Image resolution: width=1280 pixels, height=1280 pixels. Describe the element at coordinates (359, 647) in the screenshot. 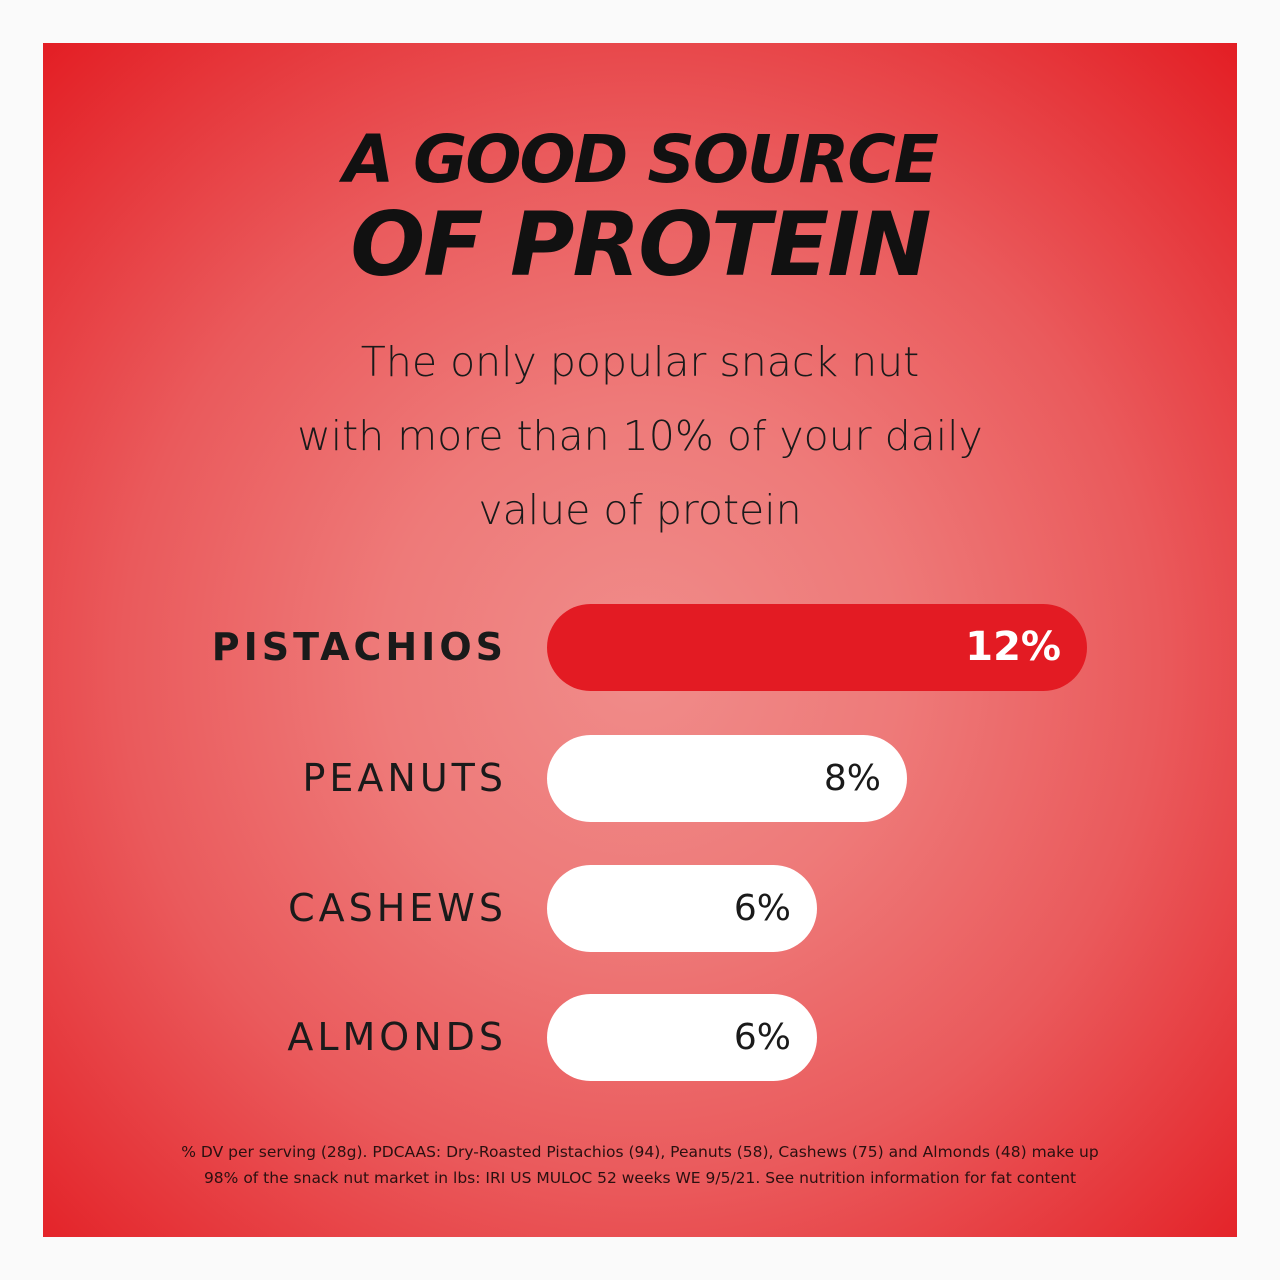

I see `category-label: PISTACHIOS` at that location.